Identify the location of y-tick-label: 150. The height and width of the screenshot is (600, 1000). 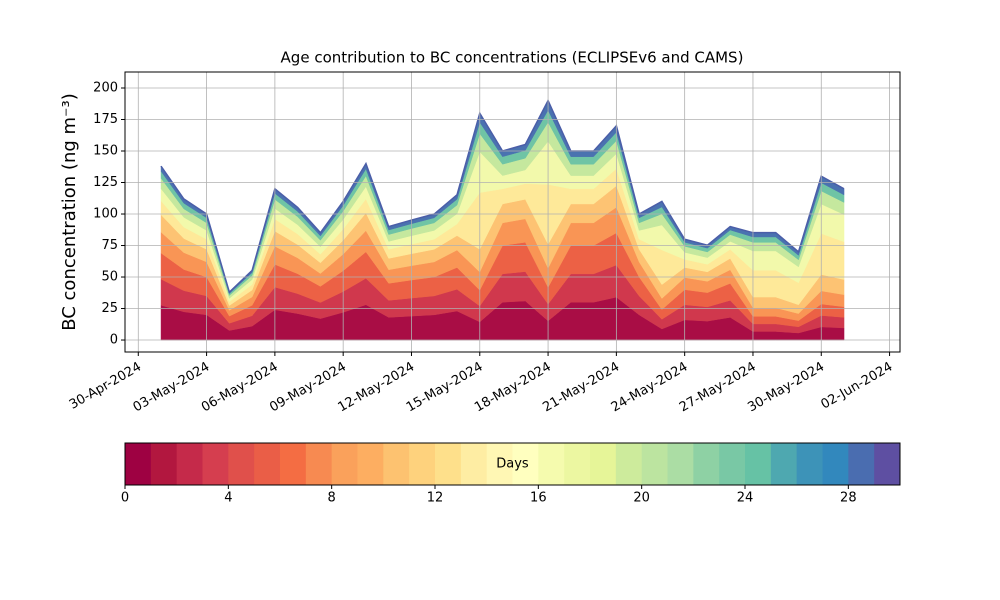
(105, 151).